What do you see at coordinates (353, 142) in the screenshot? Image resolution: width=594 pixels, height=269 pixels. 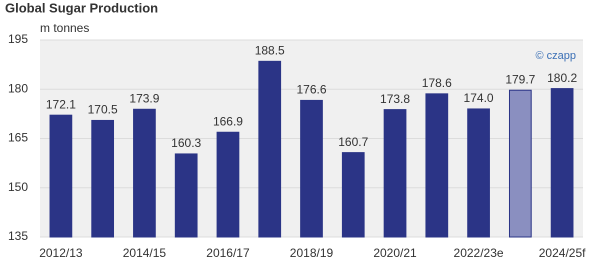 I see `value-label: 160.7` at bounding box center [353, 142].